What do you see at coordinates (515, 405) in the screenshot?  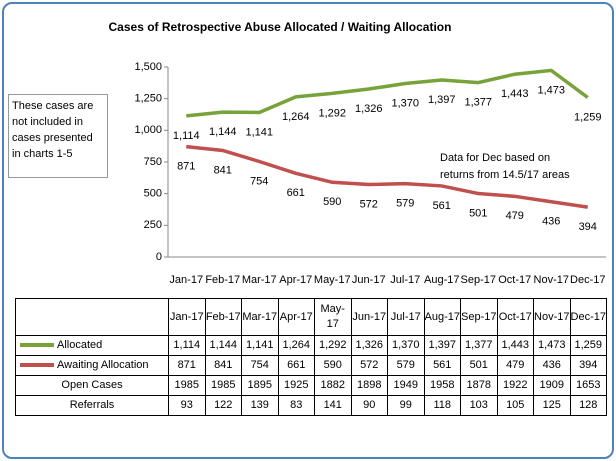 I see `table-cell: 105` at bounding box center [515, 405].